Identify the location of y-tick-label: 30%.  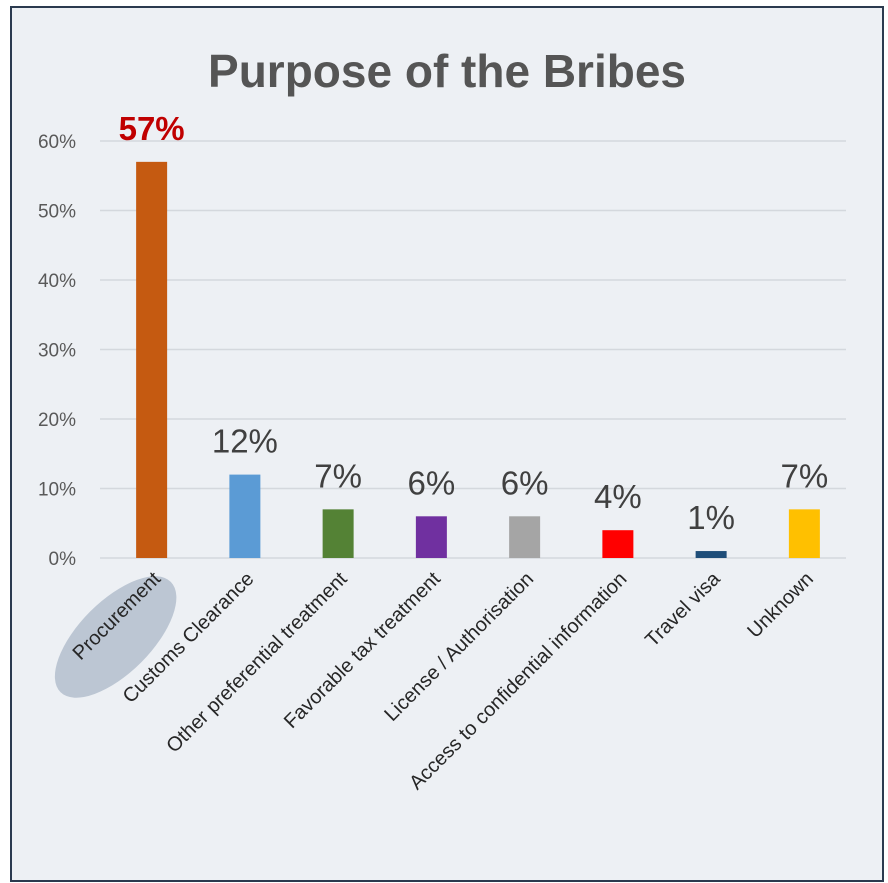
(57, 351).